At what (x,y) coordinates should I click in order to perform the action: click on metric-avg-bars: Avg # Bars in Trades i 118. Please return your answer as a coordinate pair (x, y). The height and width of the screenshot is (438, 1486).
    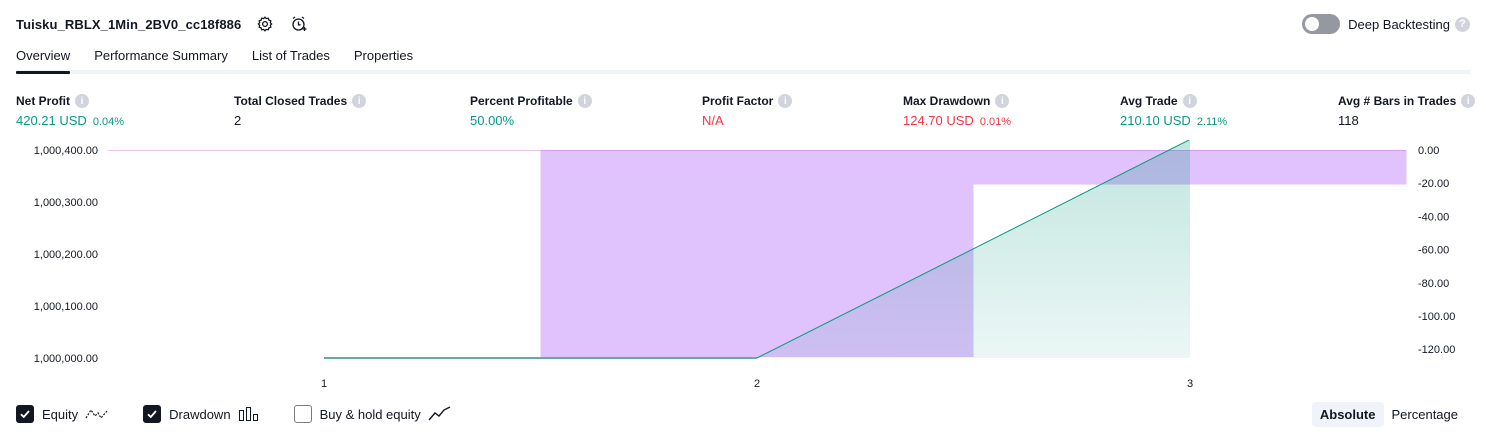
    Looking at the image, I should click on (1407, 110).